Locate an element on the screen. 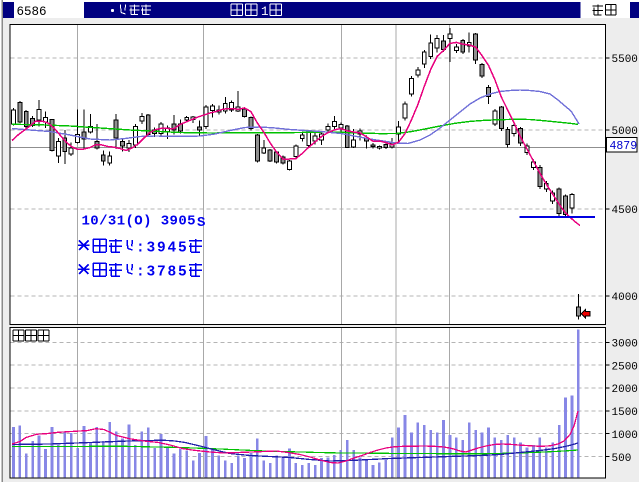  svg-text: 500 is located at coordinates (622, 459).